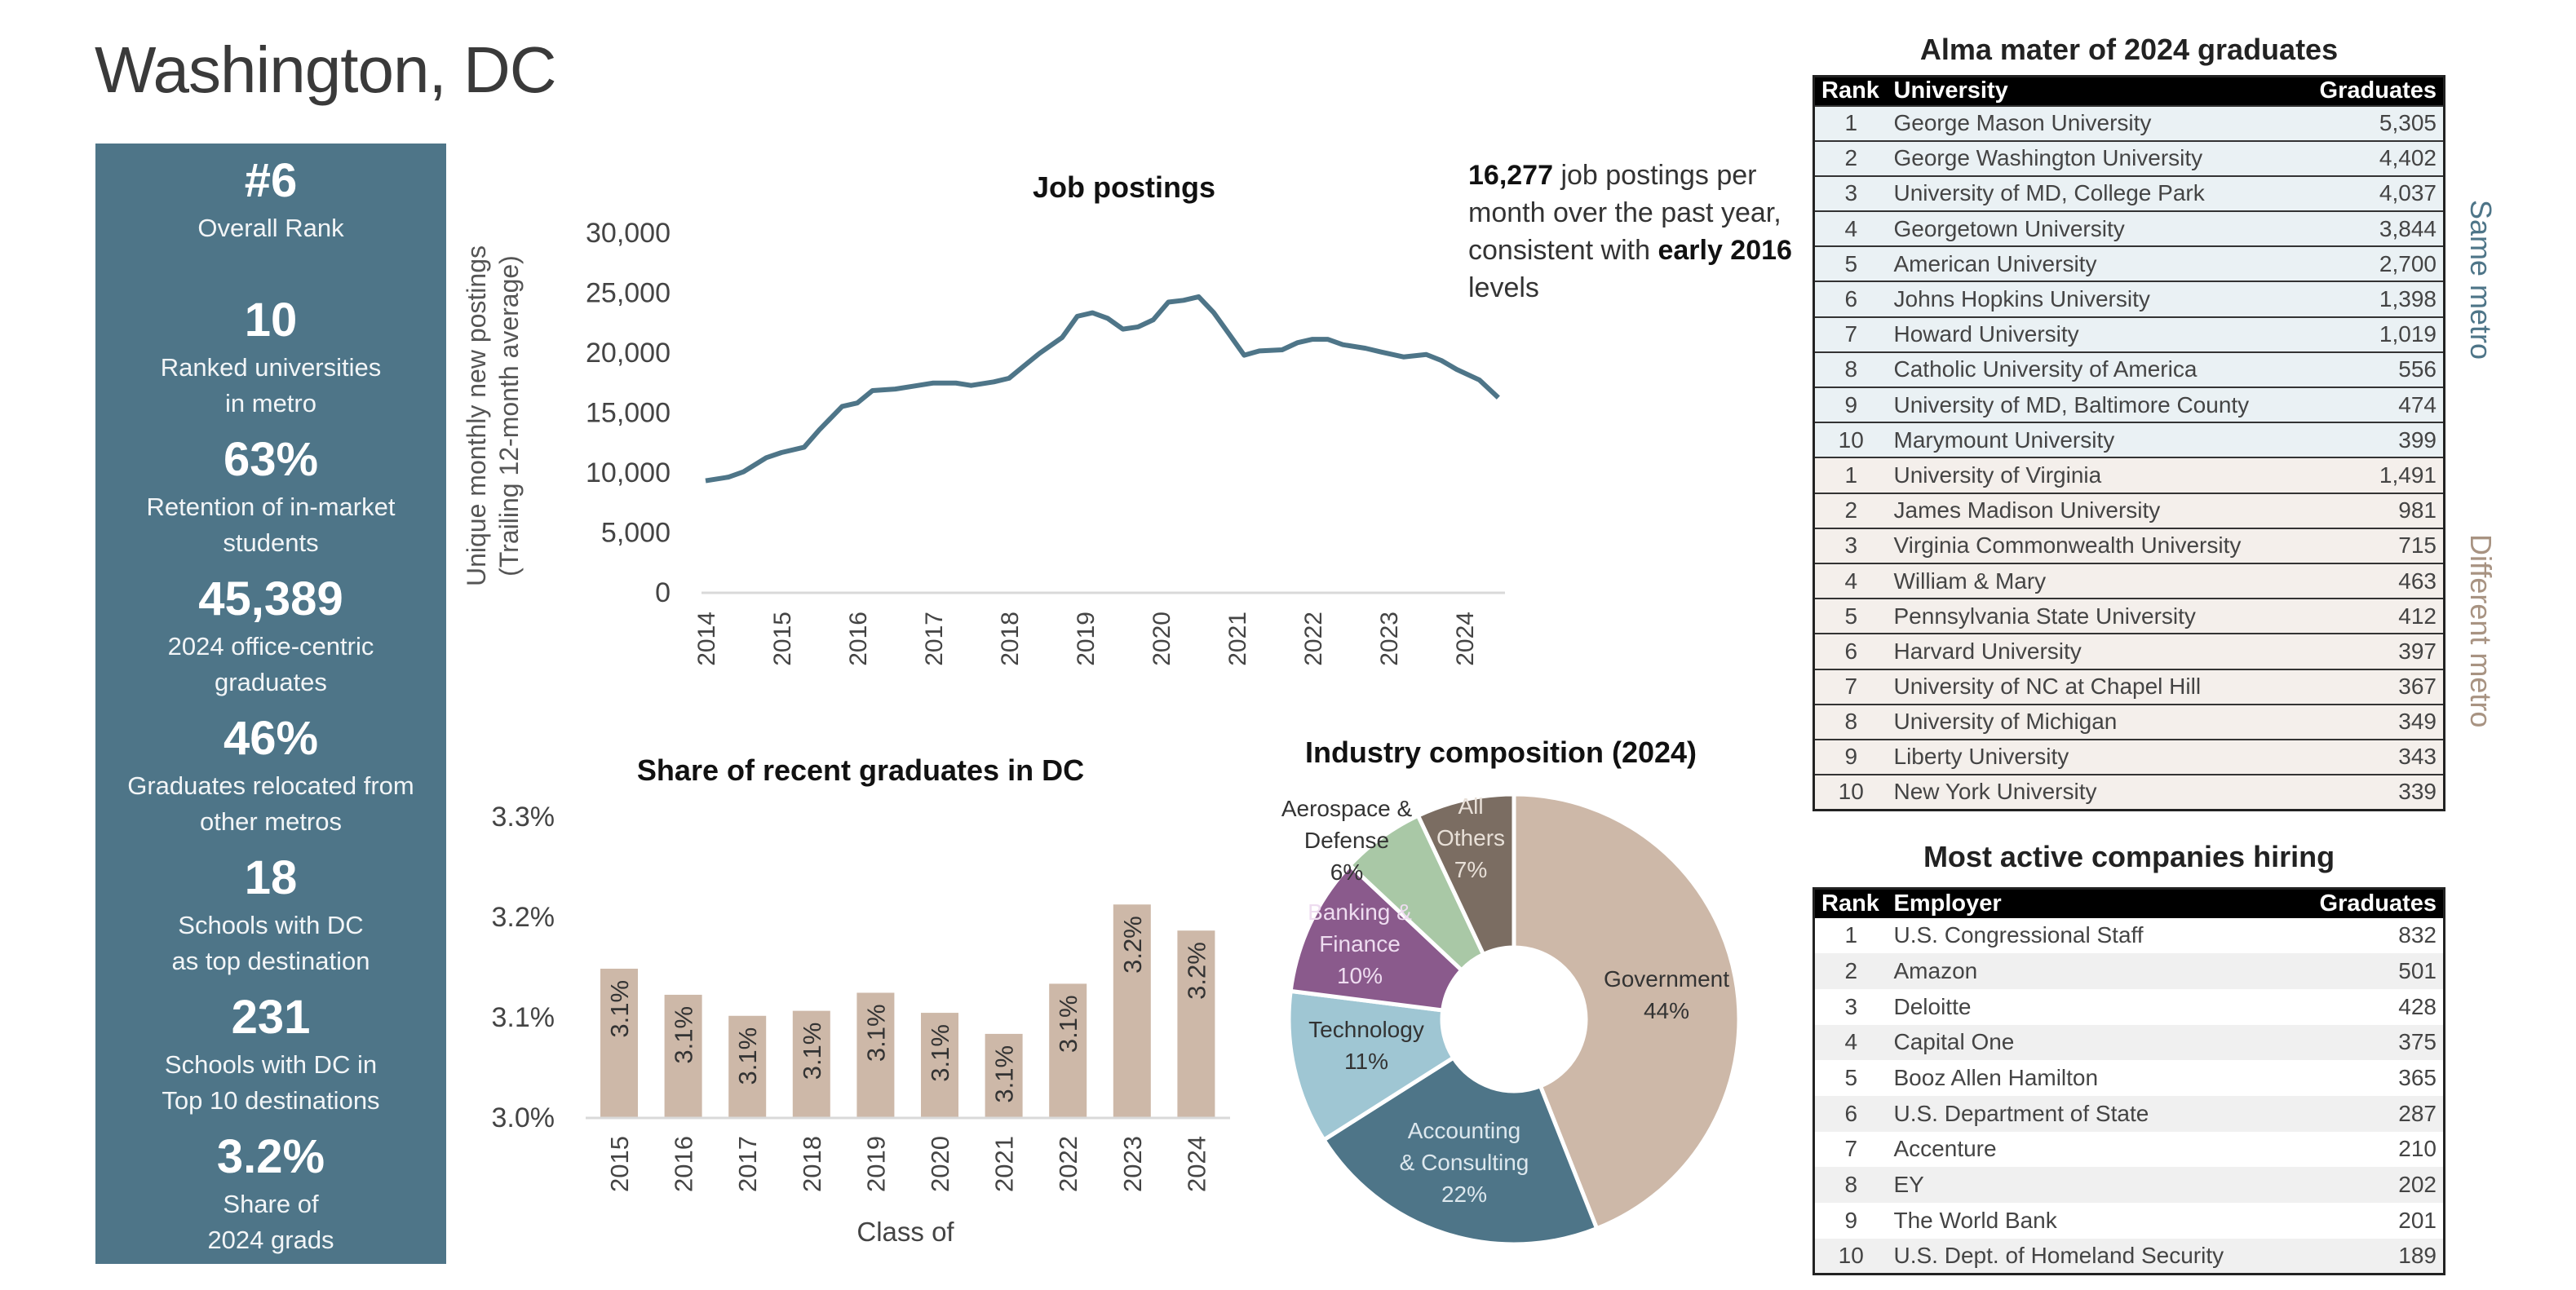 This screenshot has width=2576, height=1290. Describe the element at coordinates (663, 592) in the screenshot. I see `y-tick-label: 0` at that location.